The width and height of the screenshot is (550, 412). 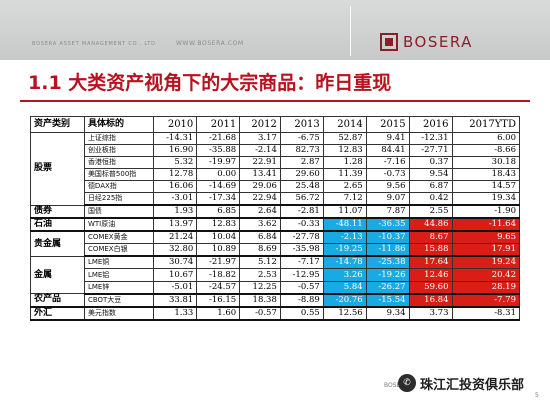 I want to click on target-cell: LME铜, so click(x=119, y=262).